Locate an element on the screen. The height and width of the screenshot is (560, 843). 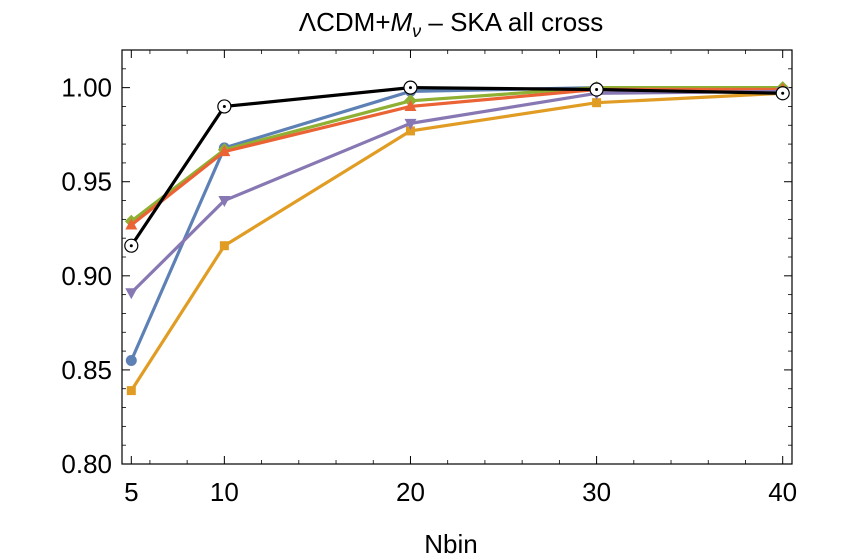
chart-title-prefix: ΛCDM+ is located at coordinates (345, 22).